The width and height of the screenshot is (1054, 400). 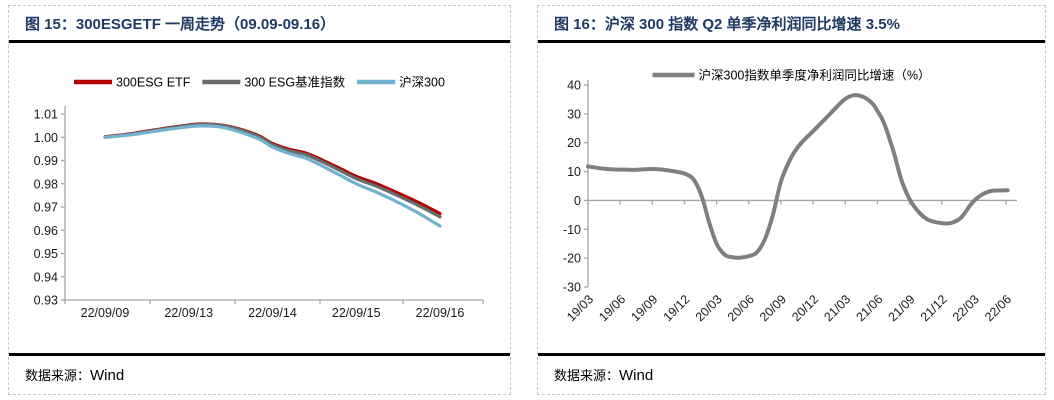 I want to click on legend-label: 300 ESG基准指数, so click(x=294, y=82).